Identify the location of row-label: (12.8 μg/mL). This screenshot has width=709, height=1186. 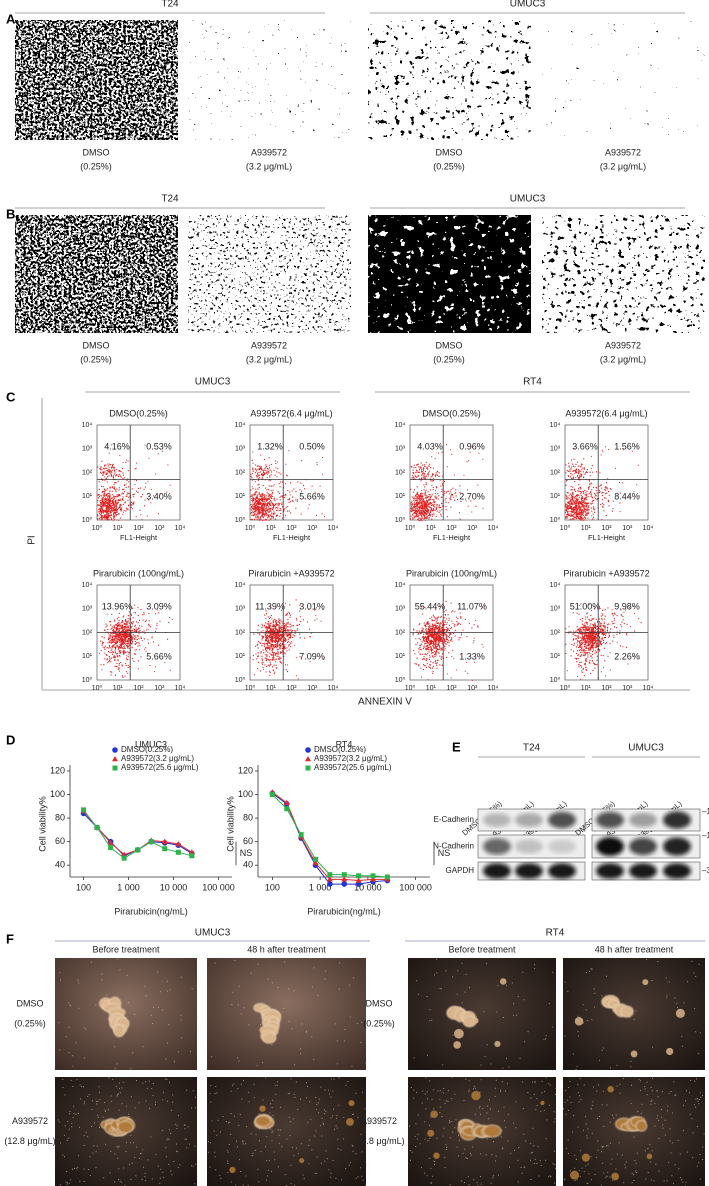
(29, 1141).